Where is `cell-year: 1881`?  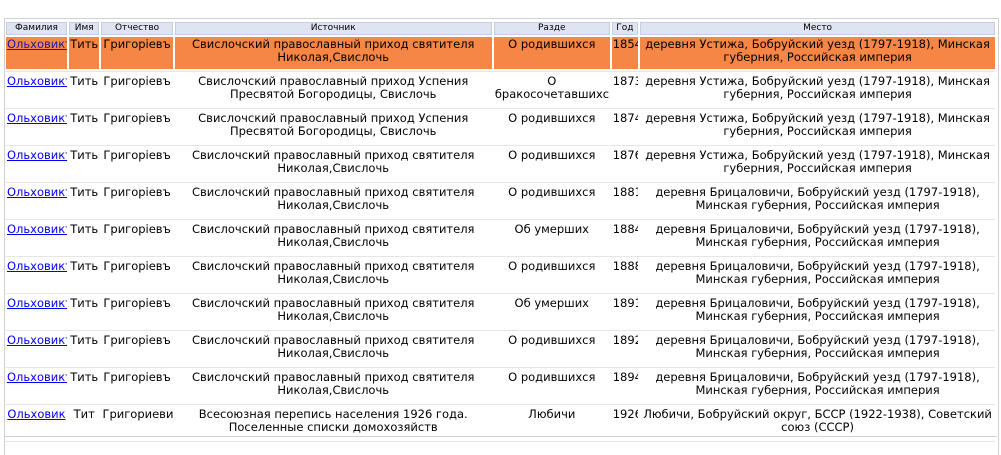
cell-year: 1881 is located at coordinates (625, 192).